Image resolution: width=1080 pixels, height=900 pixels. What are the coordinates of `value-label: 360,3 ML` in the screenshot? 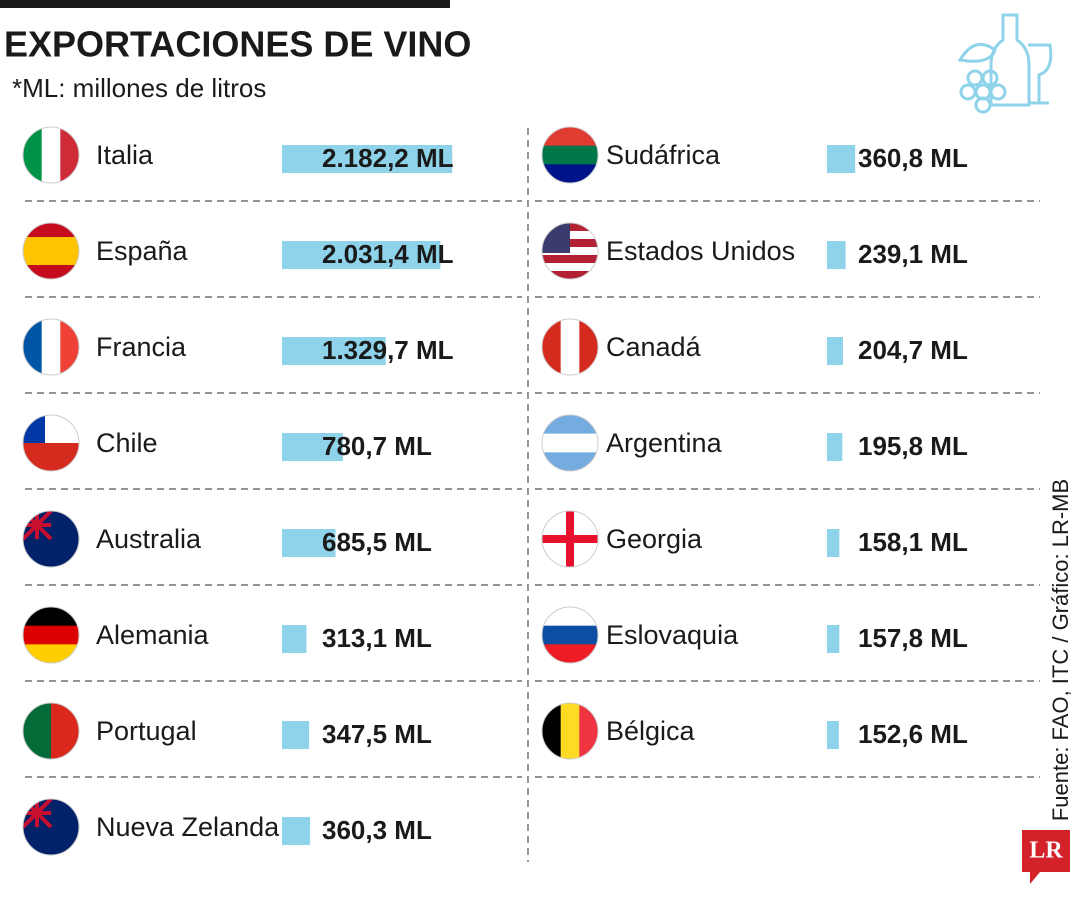 It's located at (377, 830).